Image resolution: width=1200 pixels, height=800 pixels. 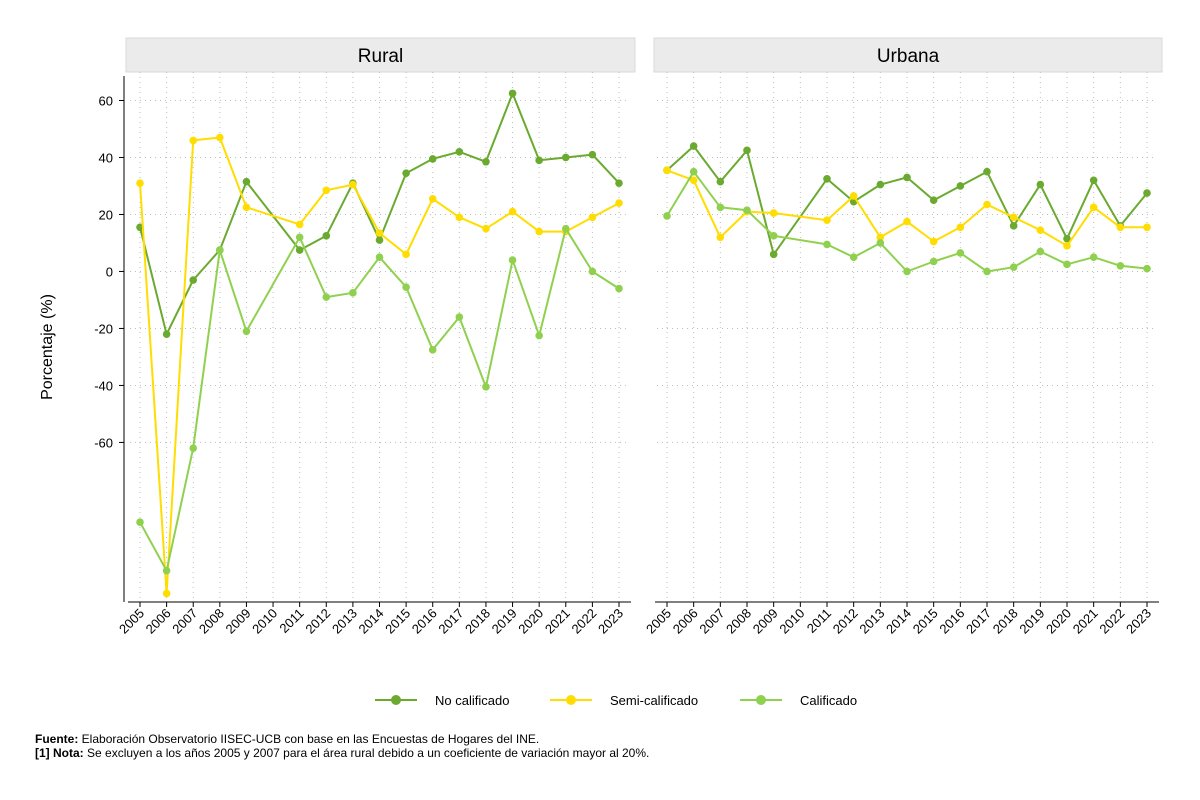 I want to click on y-axis-title: Porcentaje (%), so click(x=47, y=347).